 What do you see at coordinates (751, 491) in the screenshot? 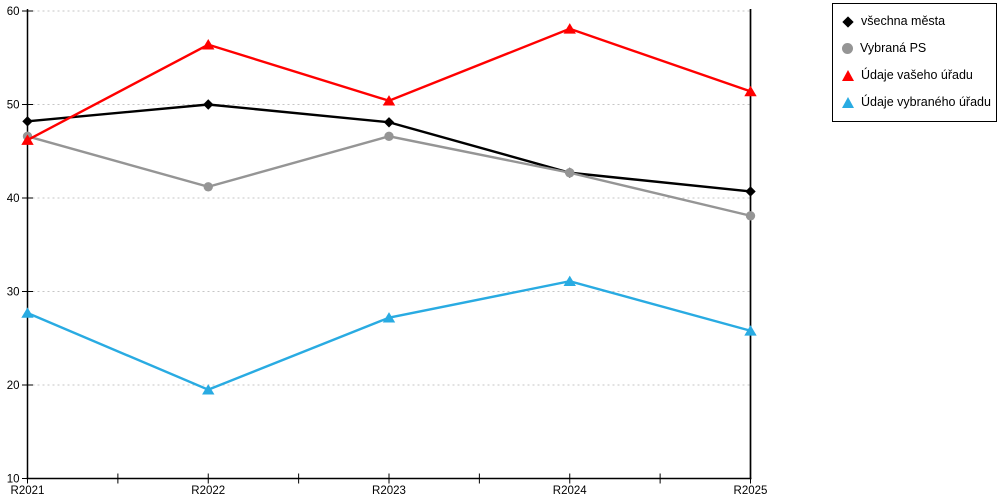
I see `x-tick-label: R2025` at bounding box center [751, 491].